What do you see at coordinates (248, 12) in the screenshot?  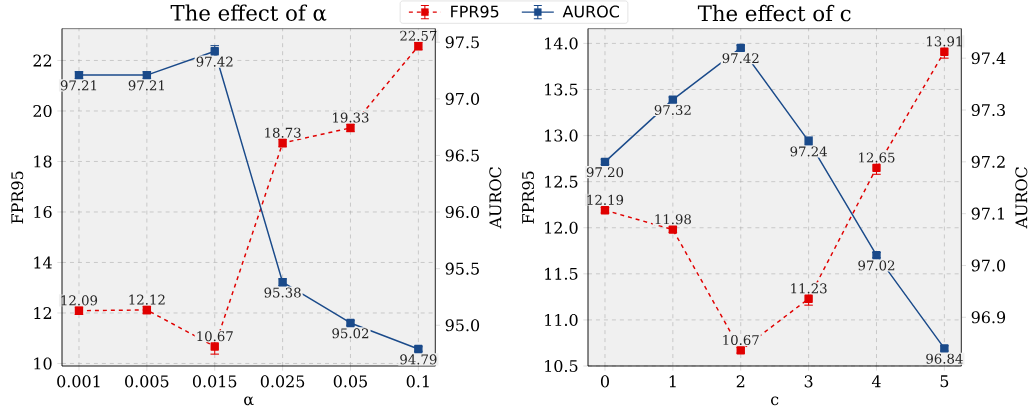 I see `chart-title: The effect of α` at bounding box center [248, 12].